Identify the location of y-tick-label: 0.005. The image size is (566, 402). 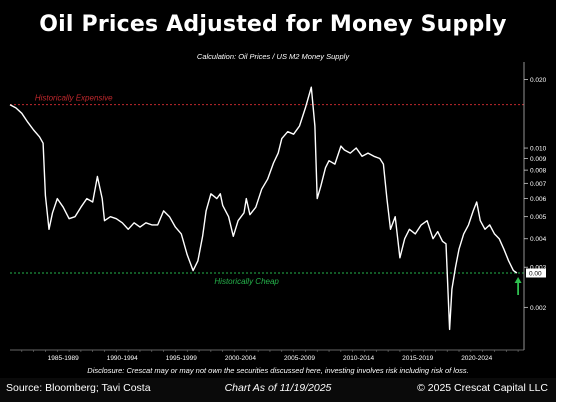
(538, 217).